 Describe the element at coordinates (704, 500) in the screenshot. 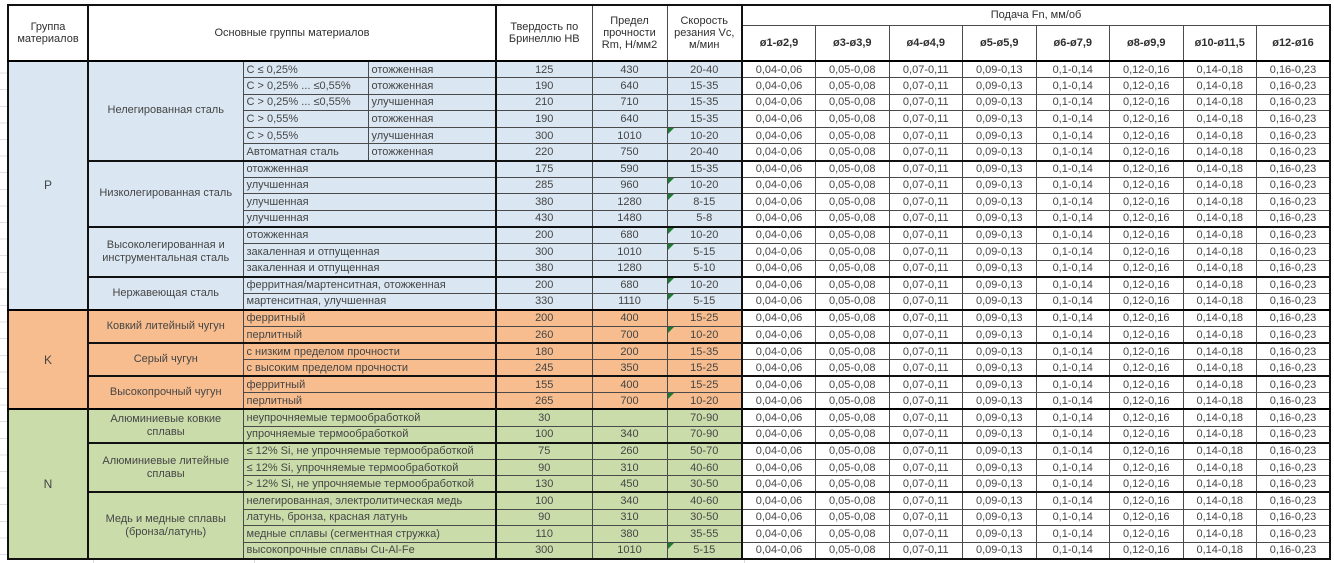

I see `cutting-speed-cell: 40-60` at that location.